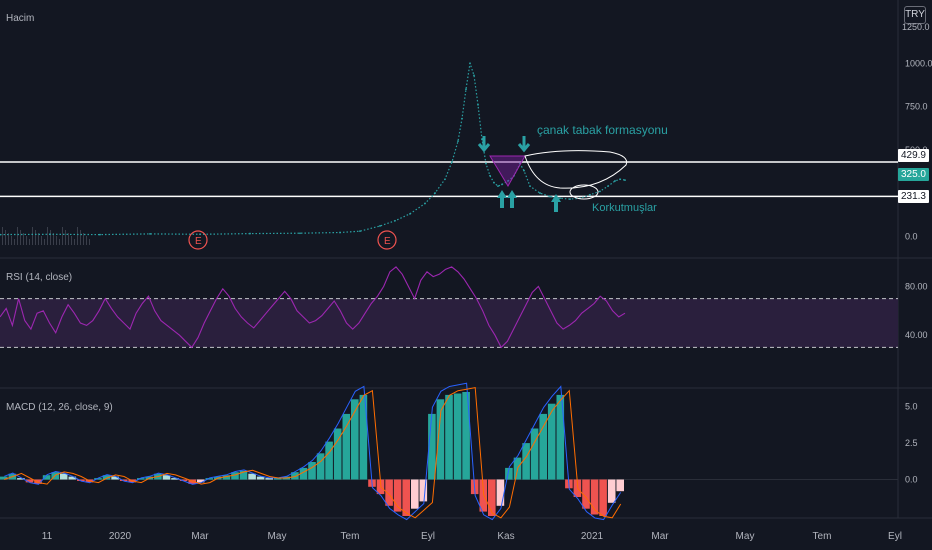 This screenshot has height=550, width=932. I want to click on shakeout-circle, so click(584, 192).